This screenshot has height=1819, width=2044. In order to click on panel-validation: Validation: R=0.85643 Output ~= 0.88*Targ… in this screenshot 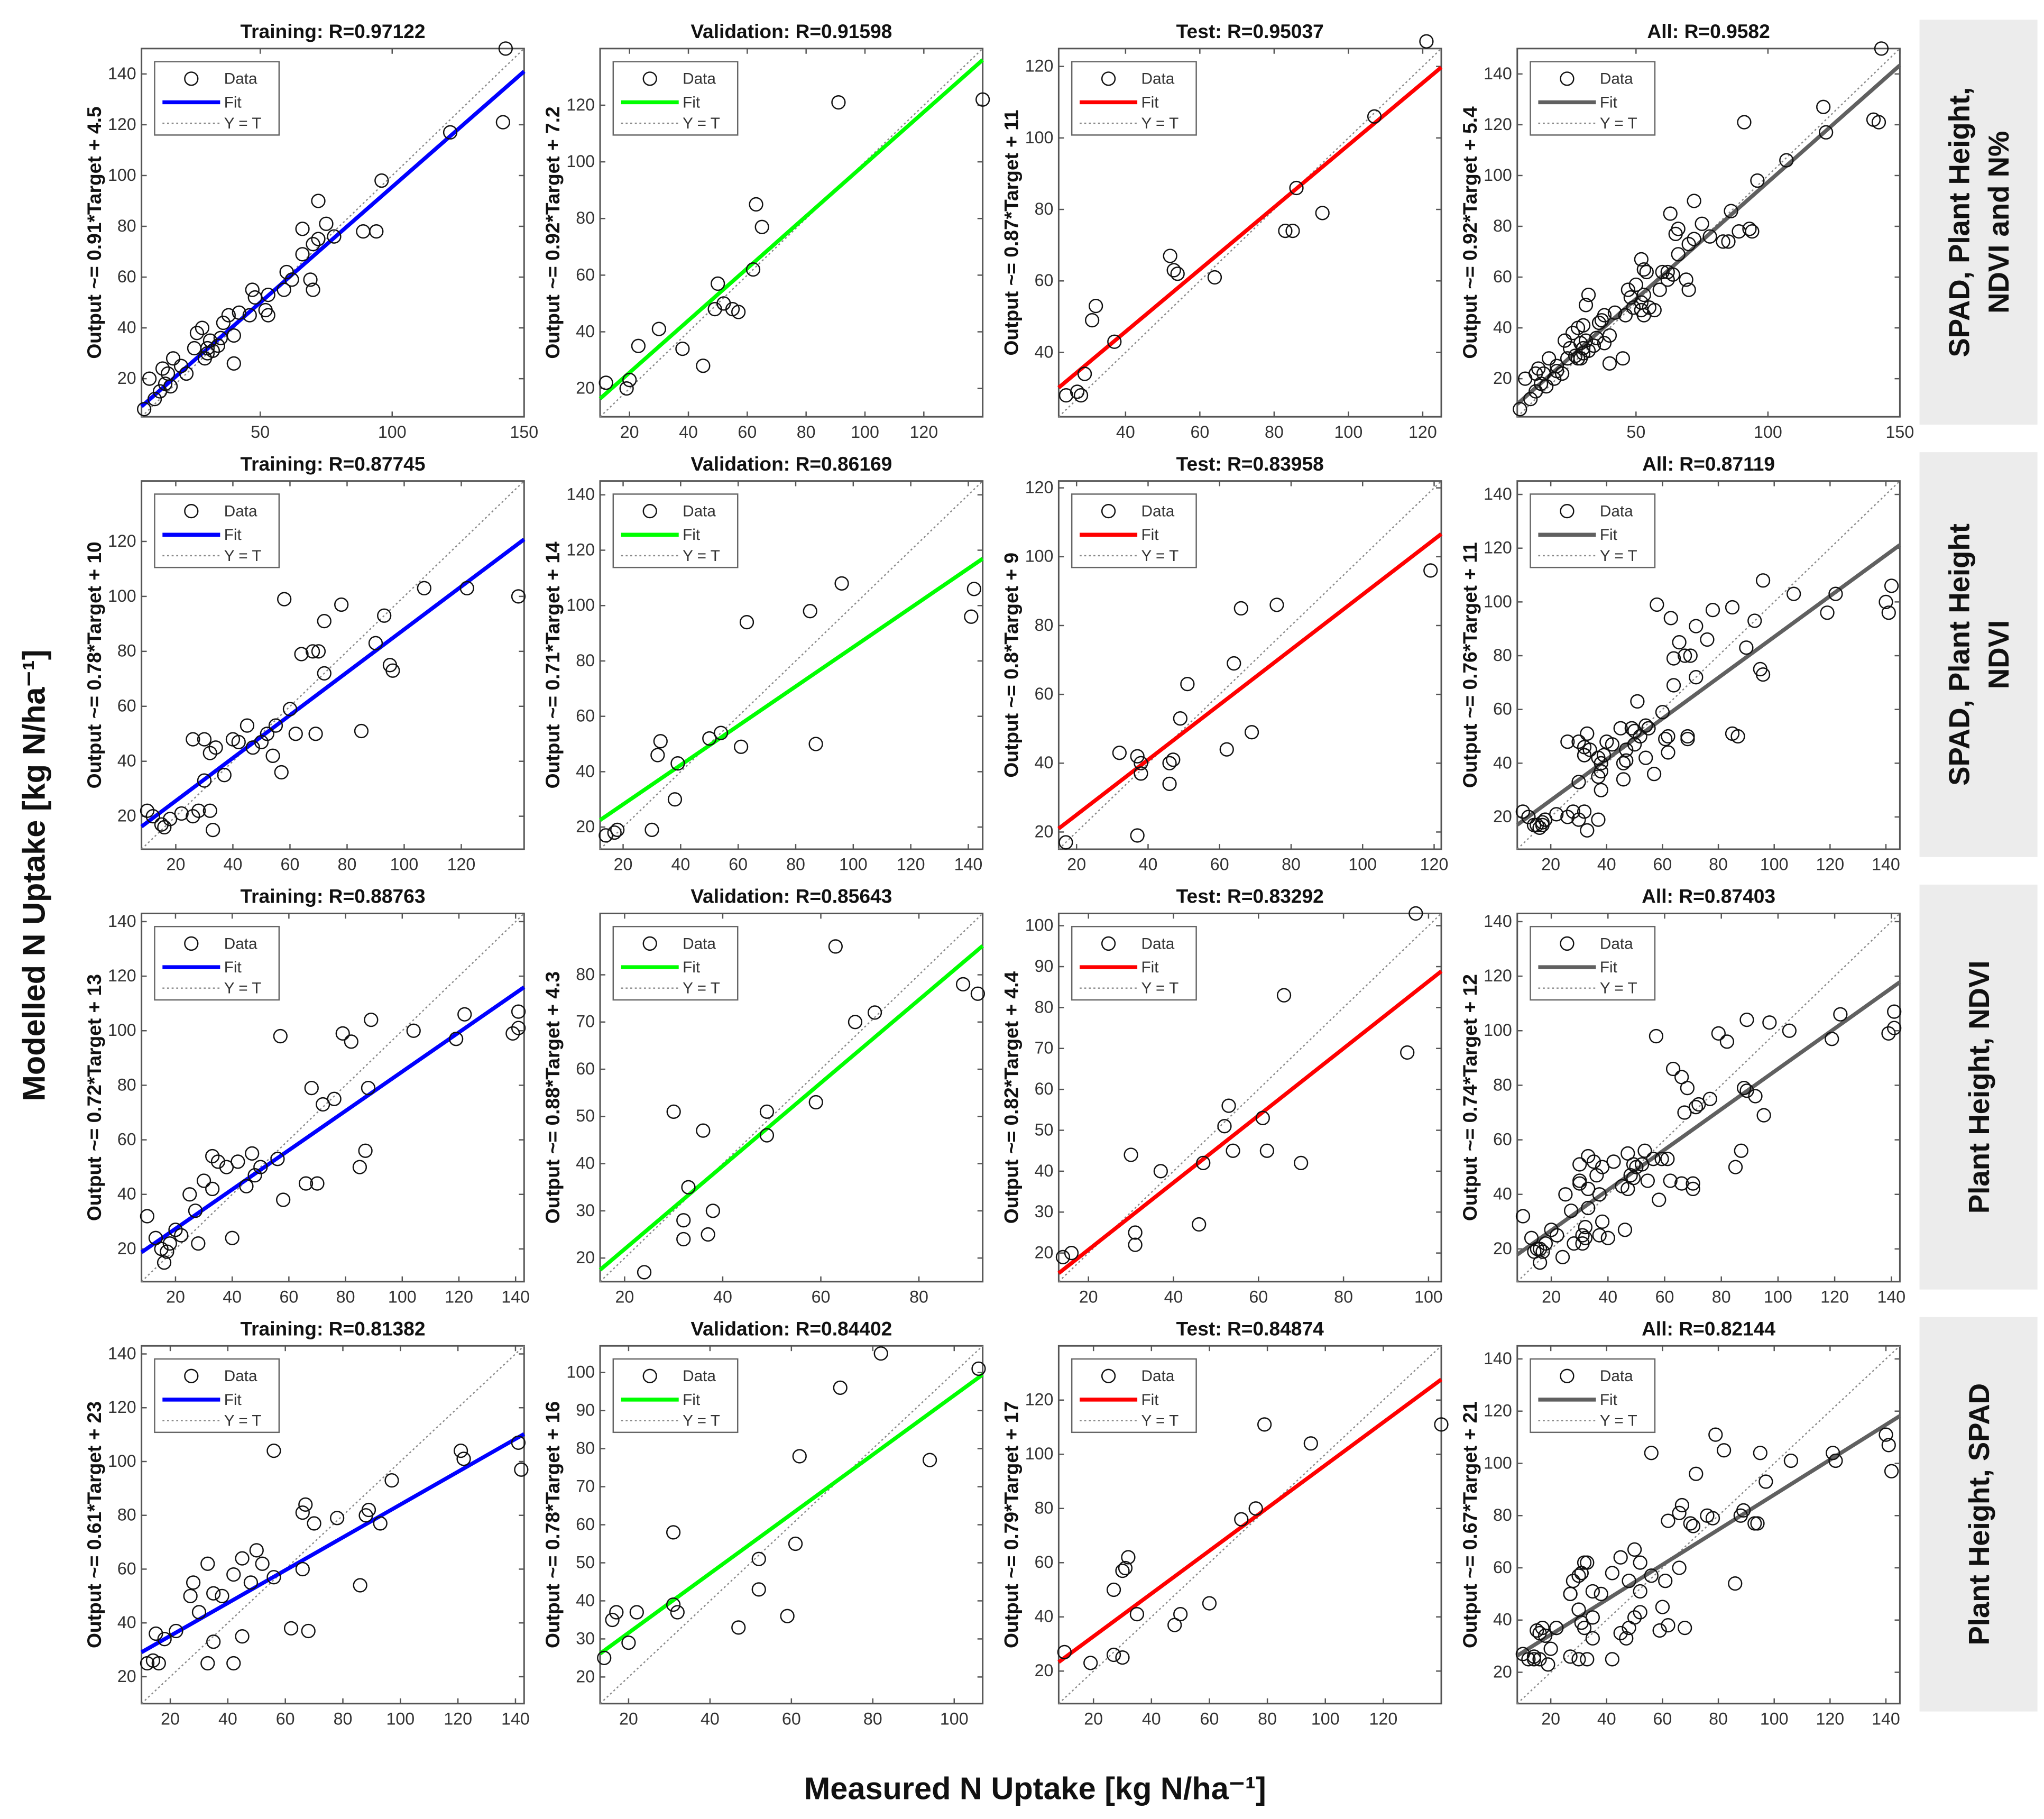, I will do `click(763, 1095)`.